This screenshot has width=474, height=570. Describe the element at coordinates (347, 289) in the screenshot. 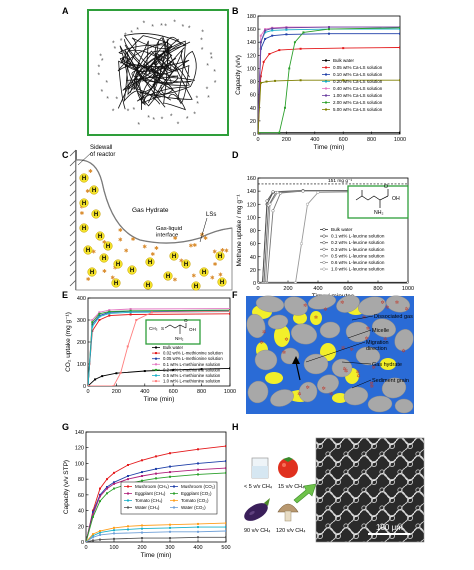

I see `x-tick-label: 600` at that location.